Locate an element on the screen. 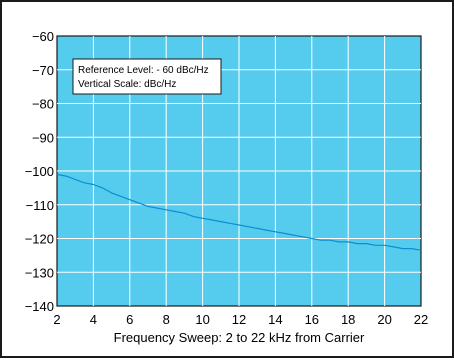  y-tick-label: −120 is located at coordinates (39, 239).